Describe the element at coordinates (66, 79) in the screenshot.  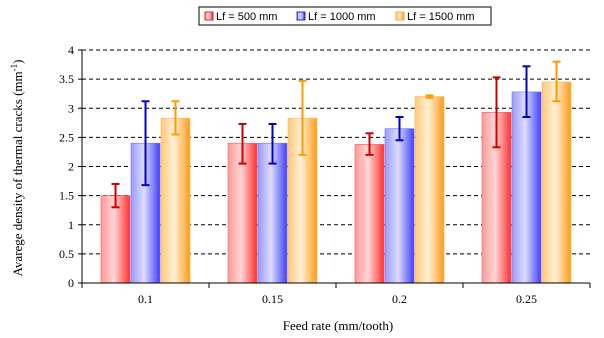
I see `y-tick-label: 3.5` at that location.